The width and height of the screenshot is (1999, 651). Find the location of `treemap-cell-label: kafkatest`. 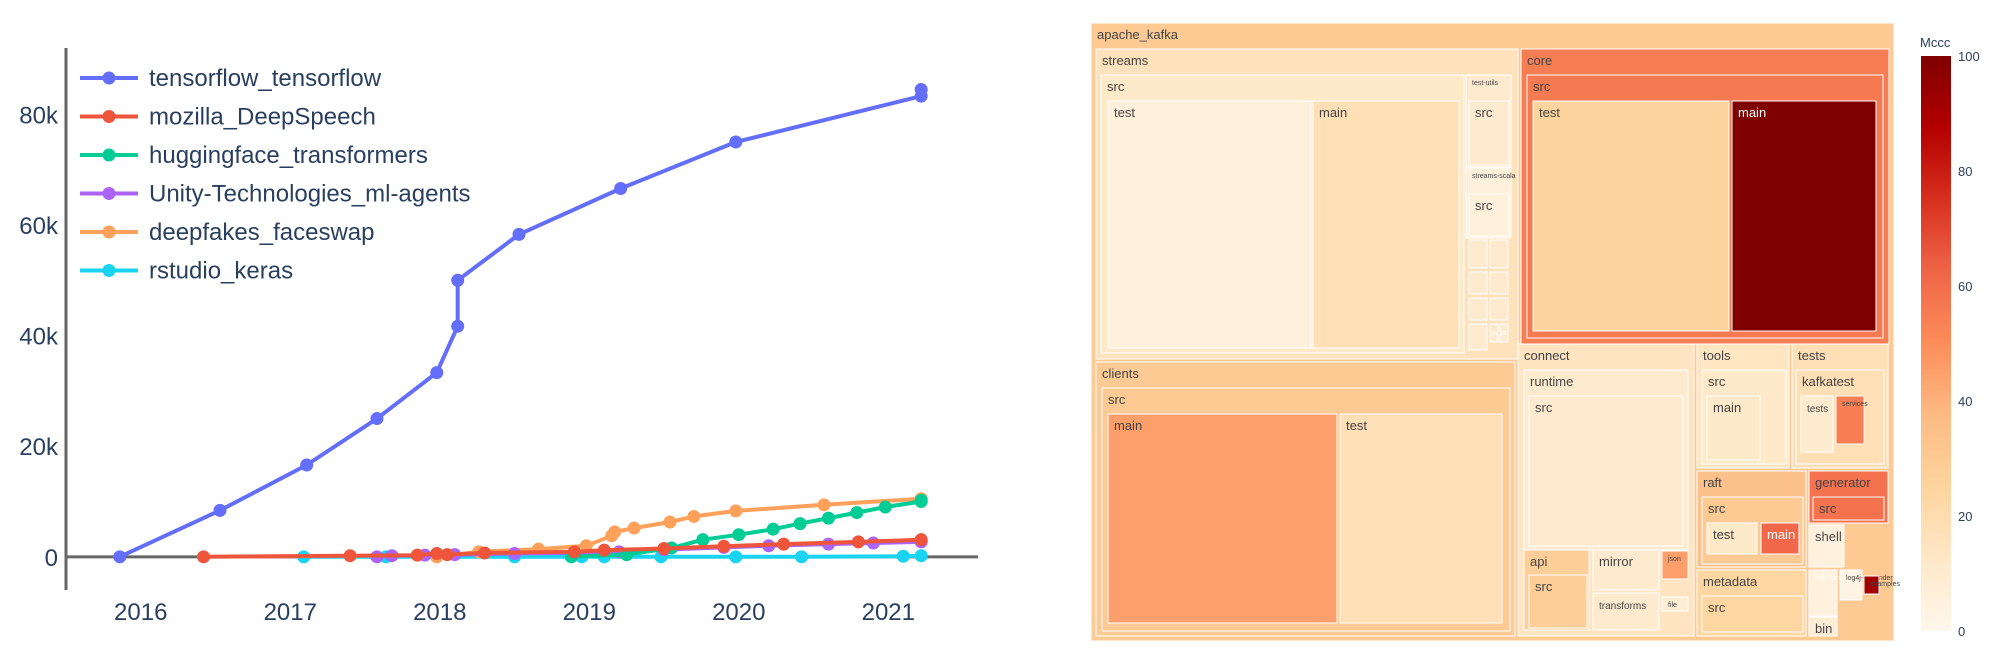

treemap-cell-label: kafkatest is located at coordinates (1828, 381).